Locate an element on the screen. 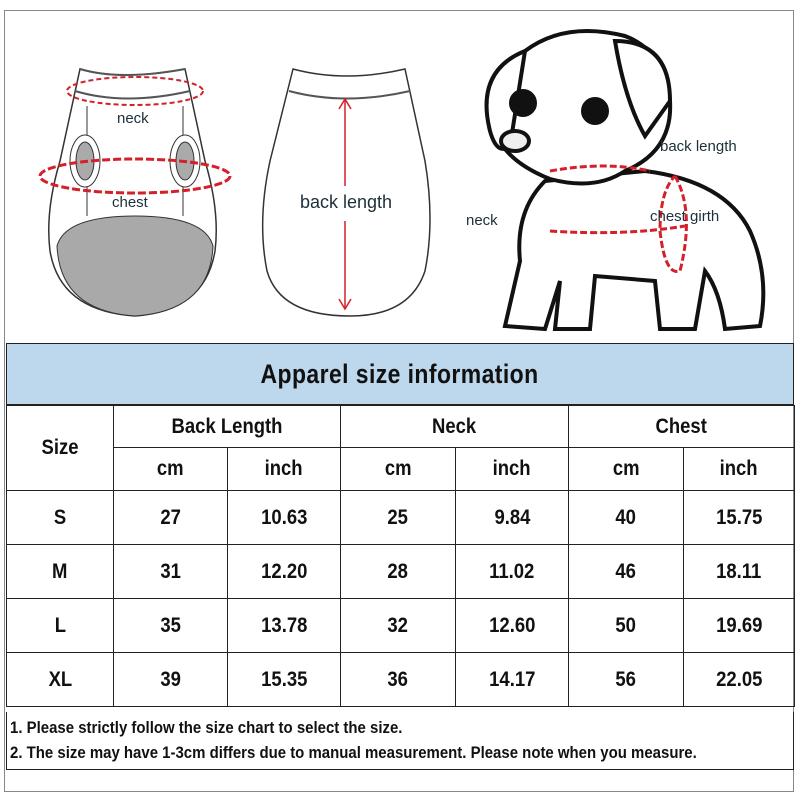 Image resolution: width=800 pixels, height=800 pixels. value-cell: 10.63 is located at coordinates (284, 517).